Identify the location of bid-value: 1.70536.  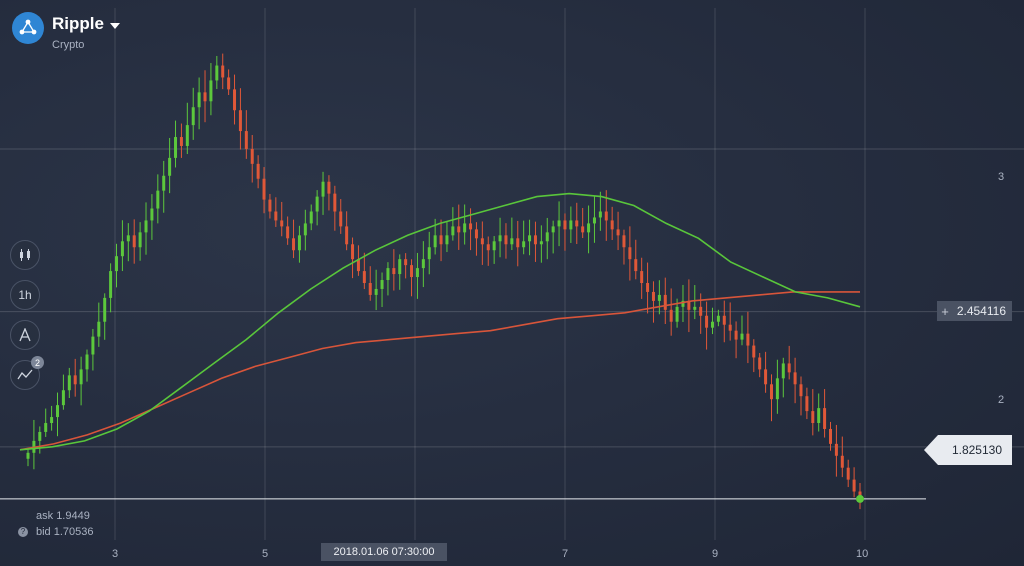
(73, 532).